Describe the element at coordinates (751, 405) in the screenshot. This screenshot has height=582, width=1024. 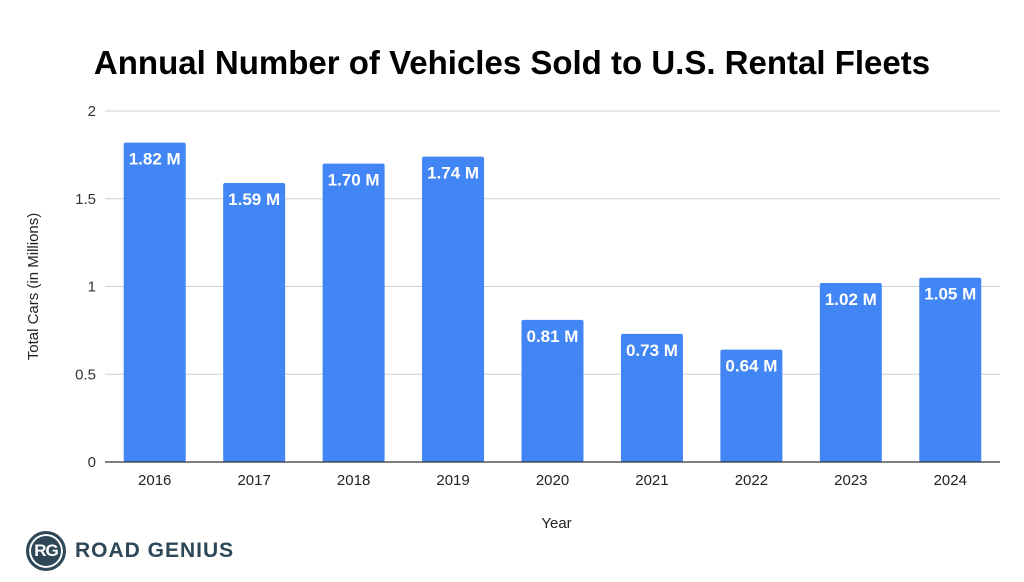
I see `bar-2022` at that location.